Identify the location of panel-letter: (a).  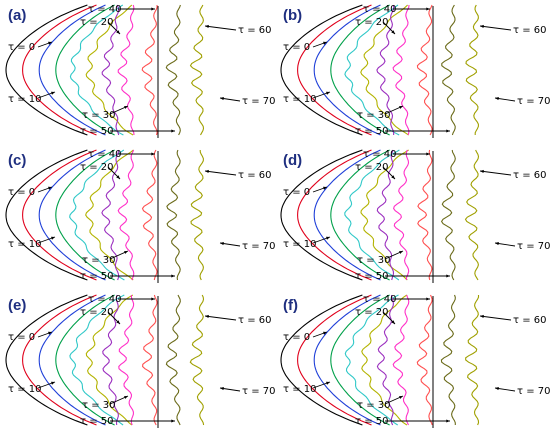
(17, 15).